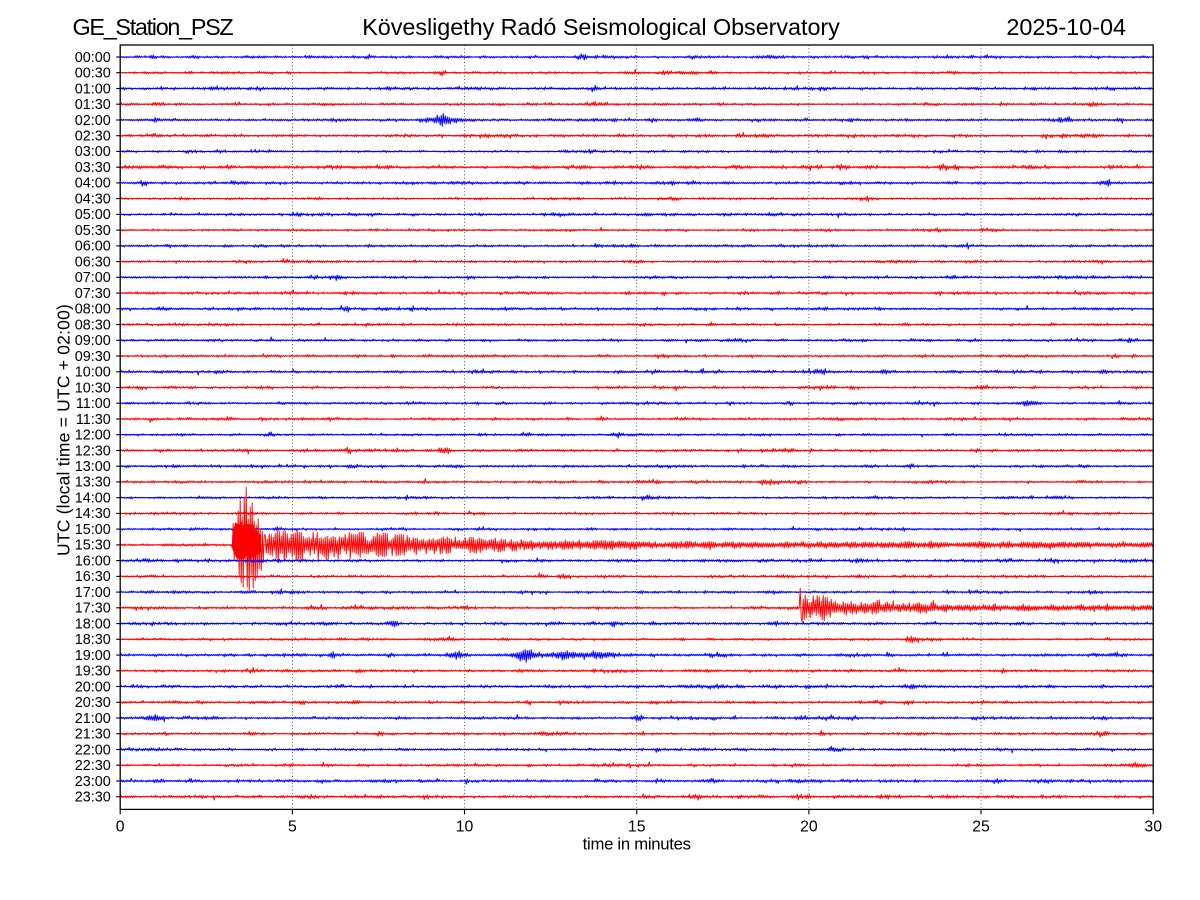 The width and height of the screenshot is (1200, 900). I want to click on svg-text: 12:30, so click(93, 451).